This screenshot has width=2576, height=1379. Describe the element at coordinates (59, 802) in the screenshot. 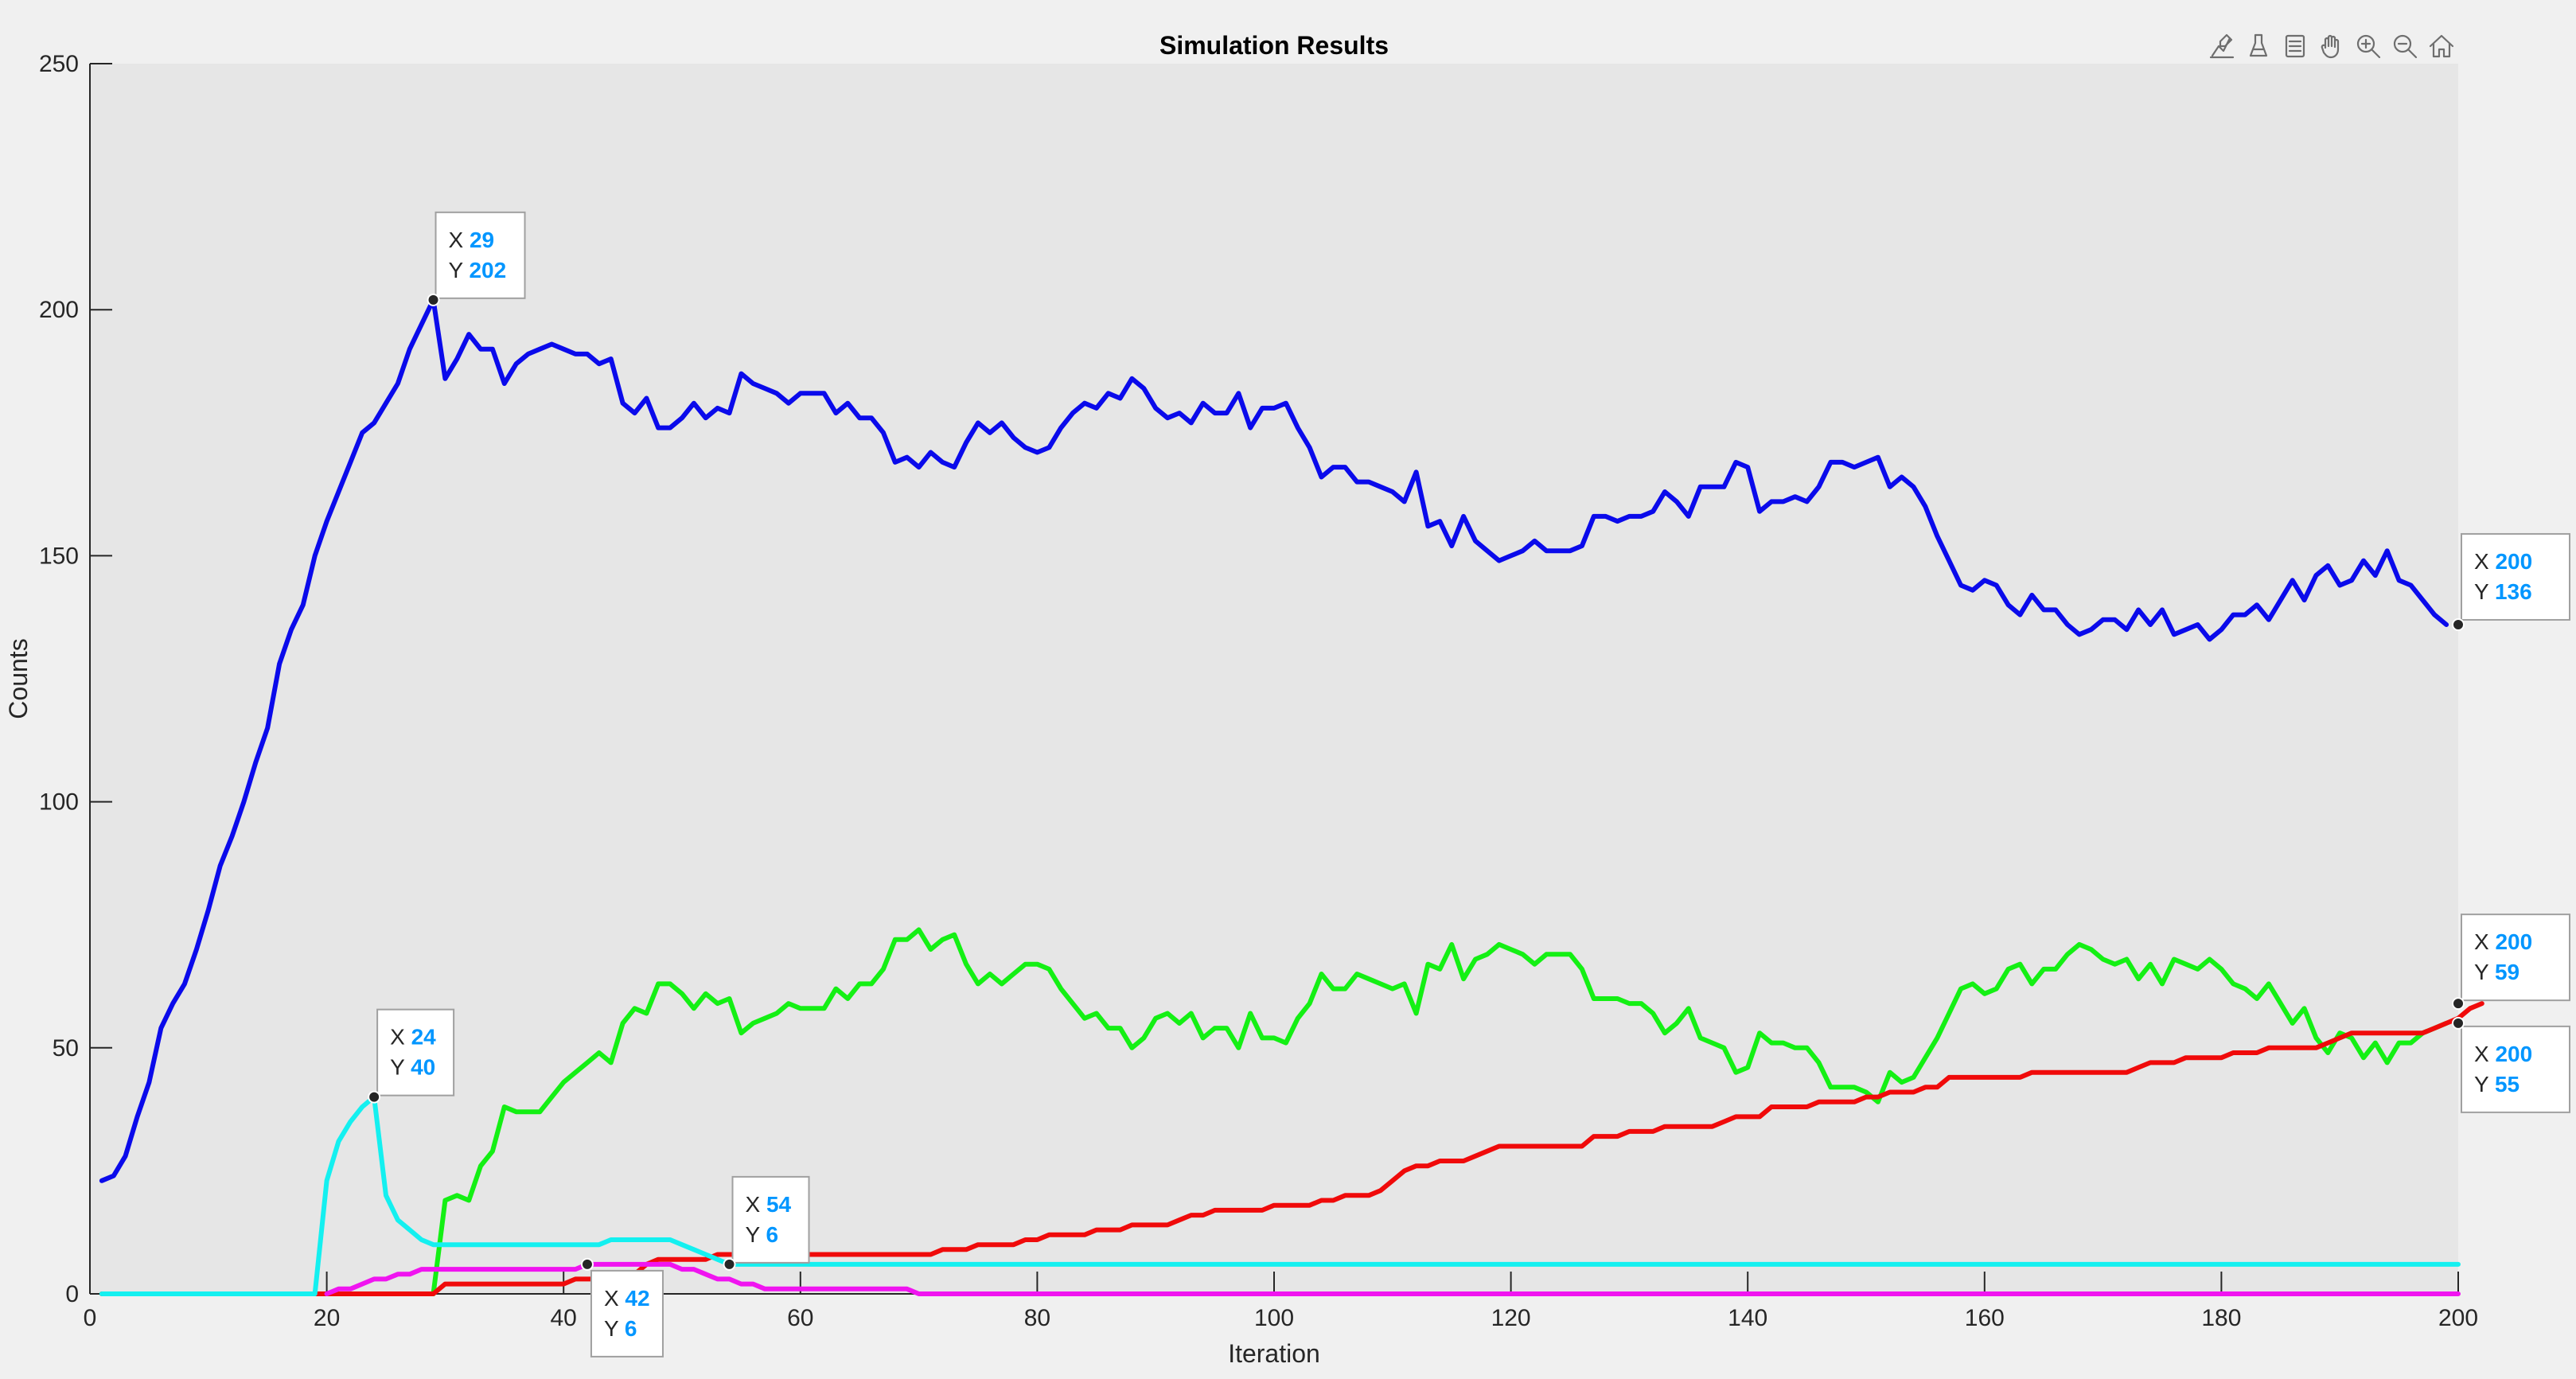

I see `y-tick-label: 100` at that location.